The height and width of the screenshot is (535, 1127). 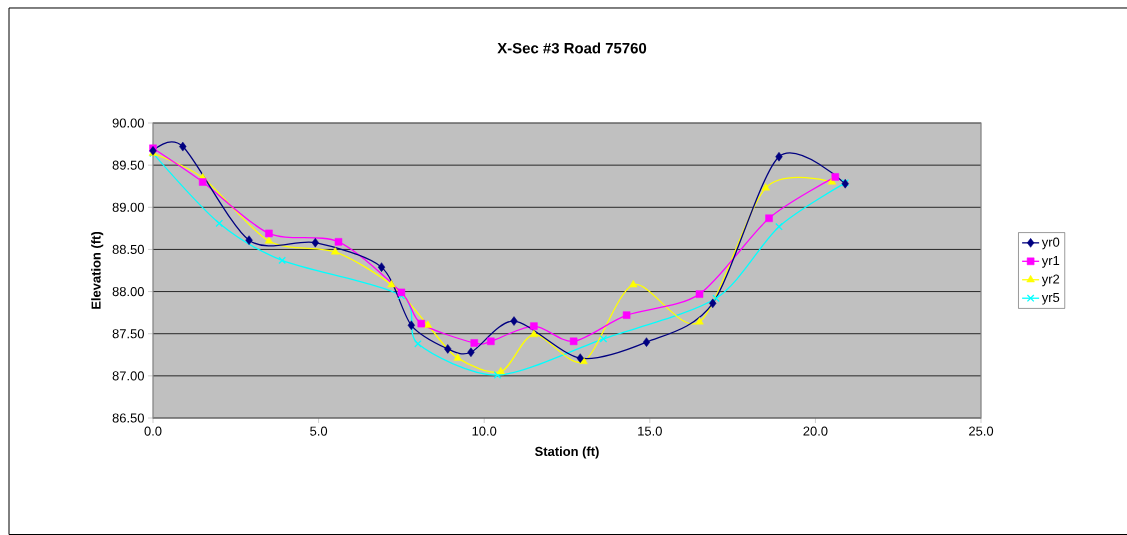 What do you see at coordinates (1050, 299) in the screenshot?
I see `legend-label: yr5` at bounding box center [1050, 299].